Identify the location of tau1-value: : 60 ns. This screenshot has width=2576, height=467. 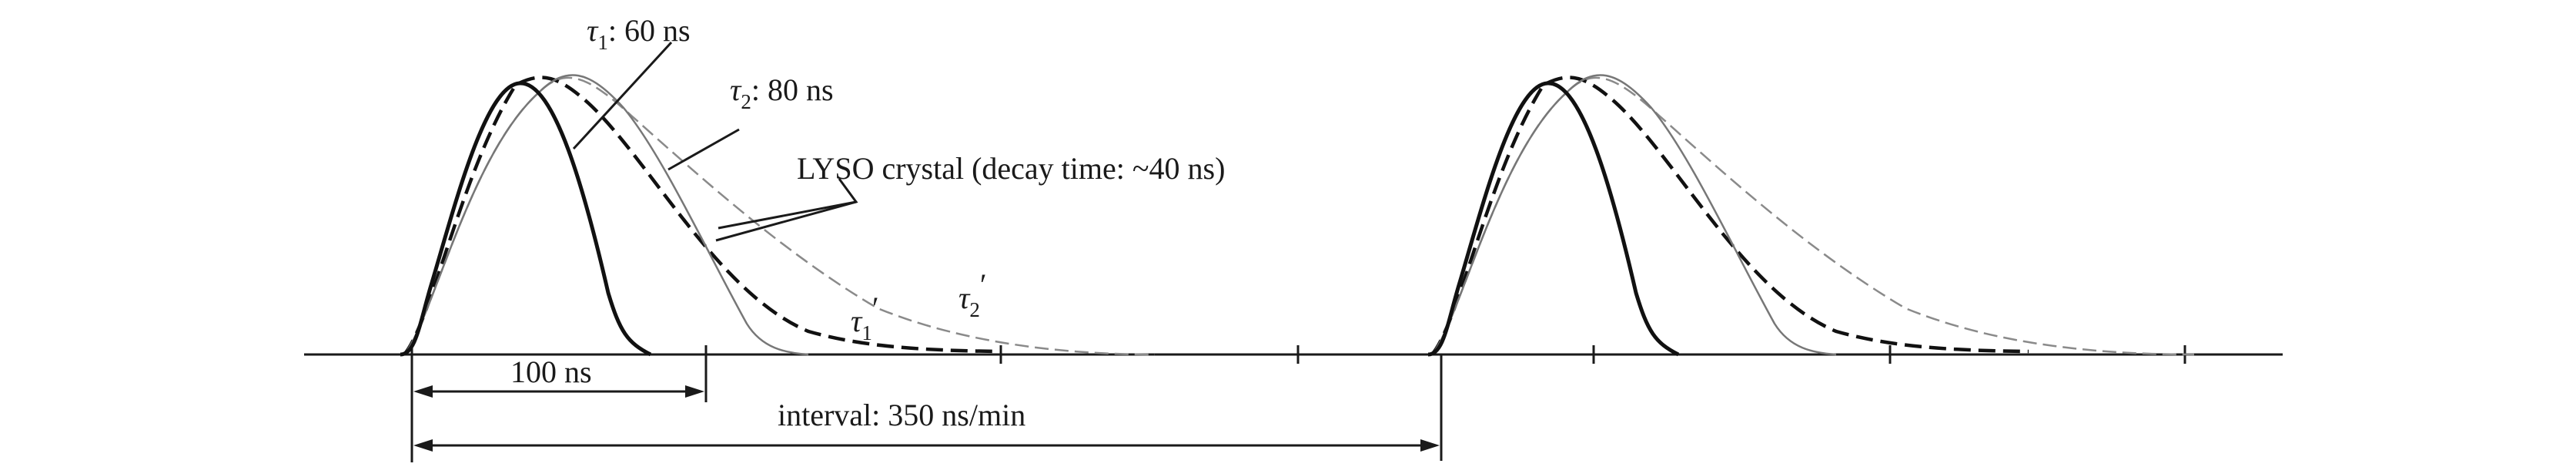
(649, 31).